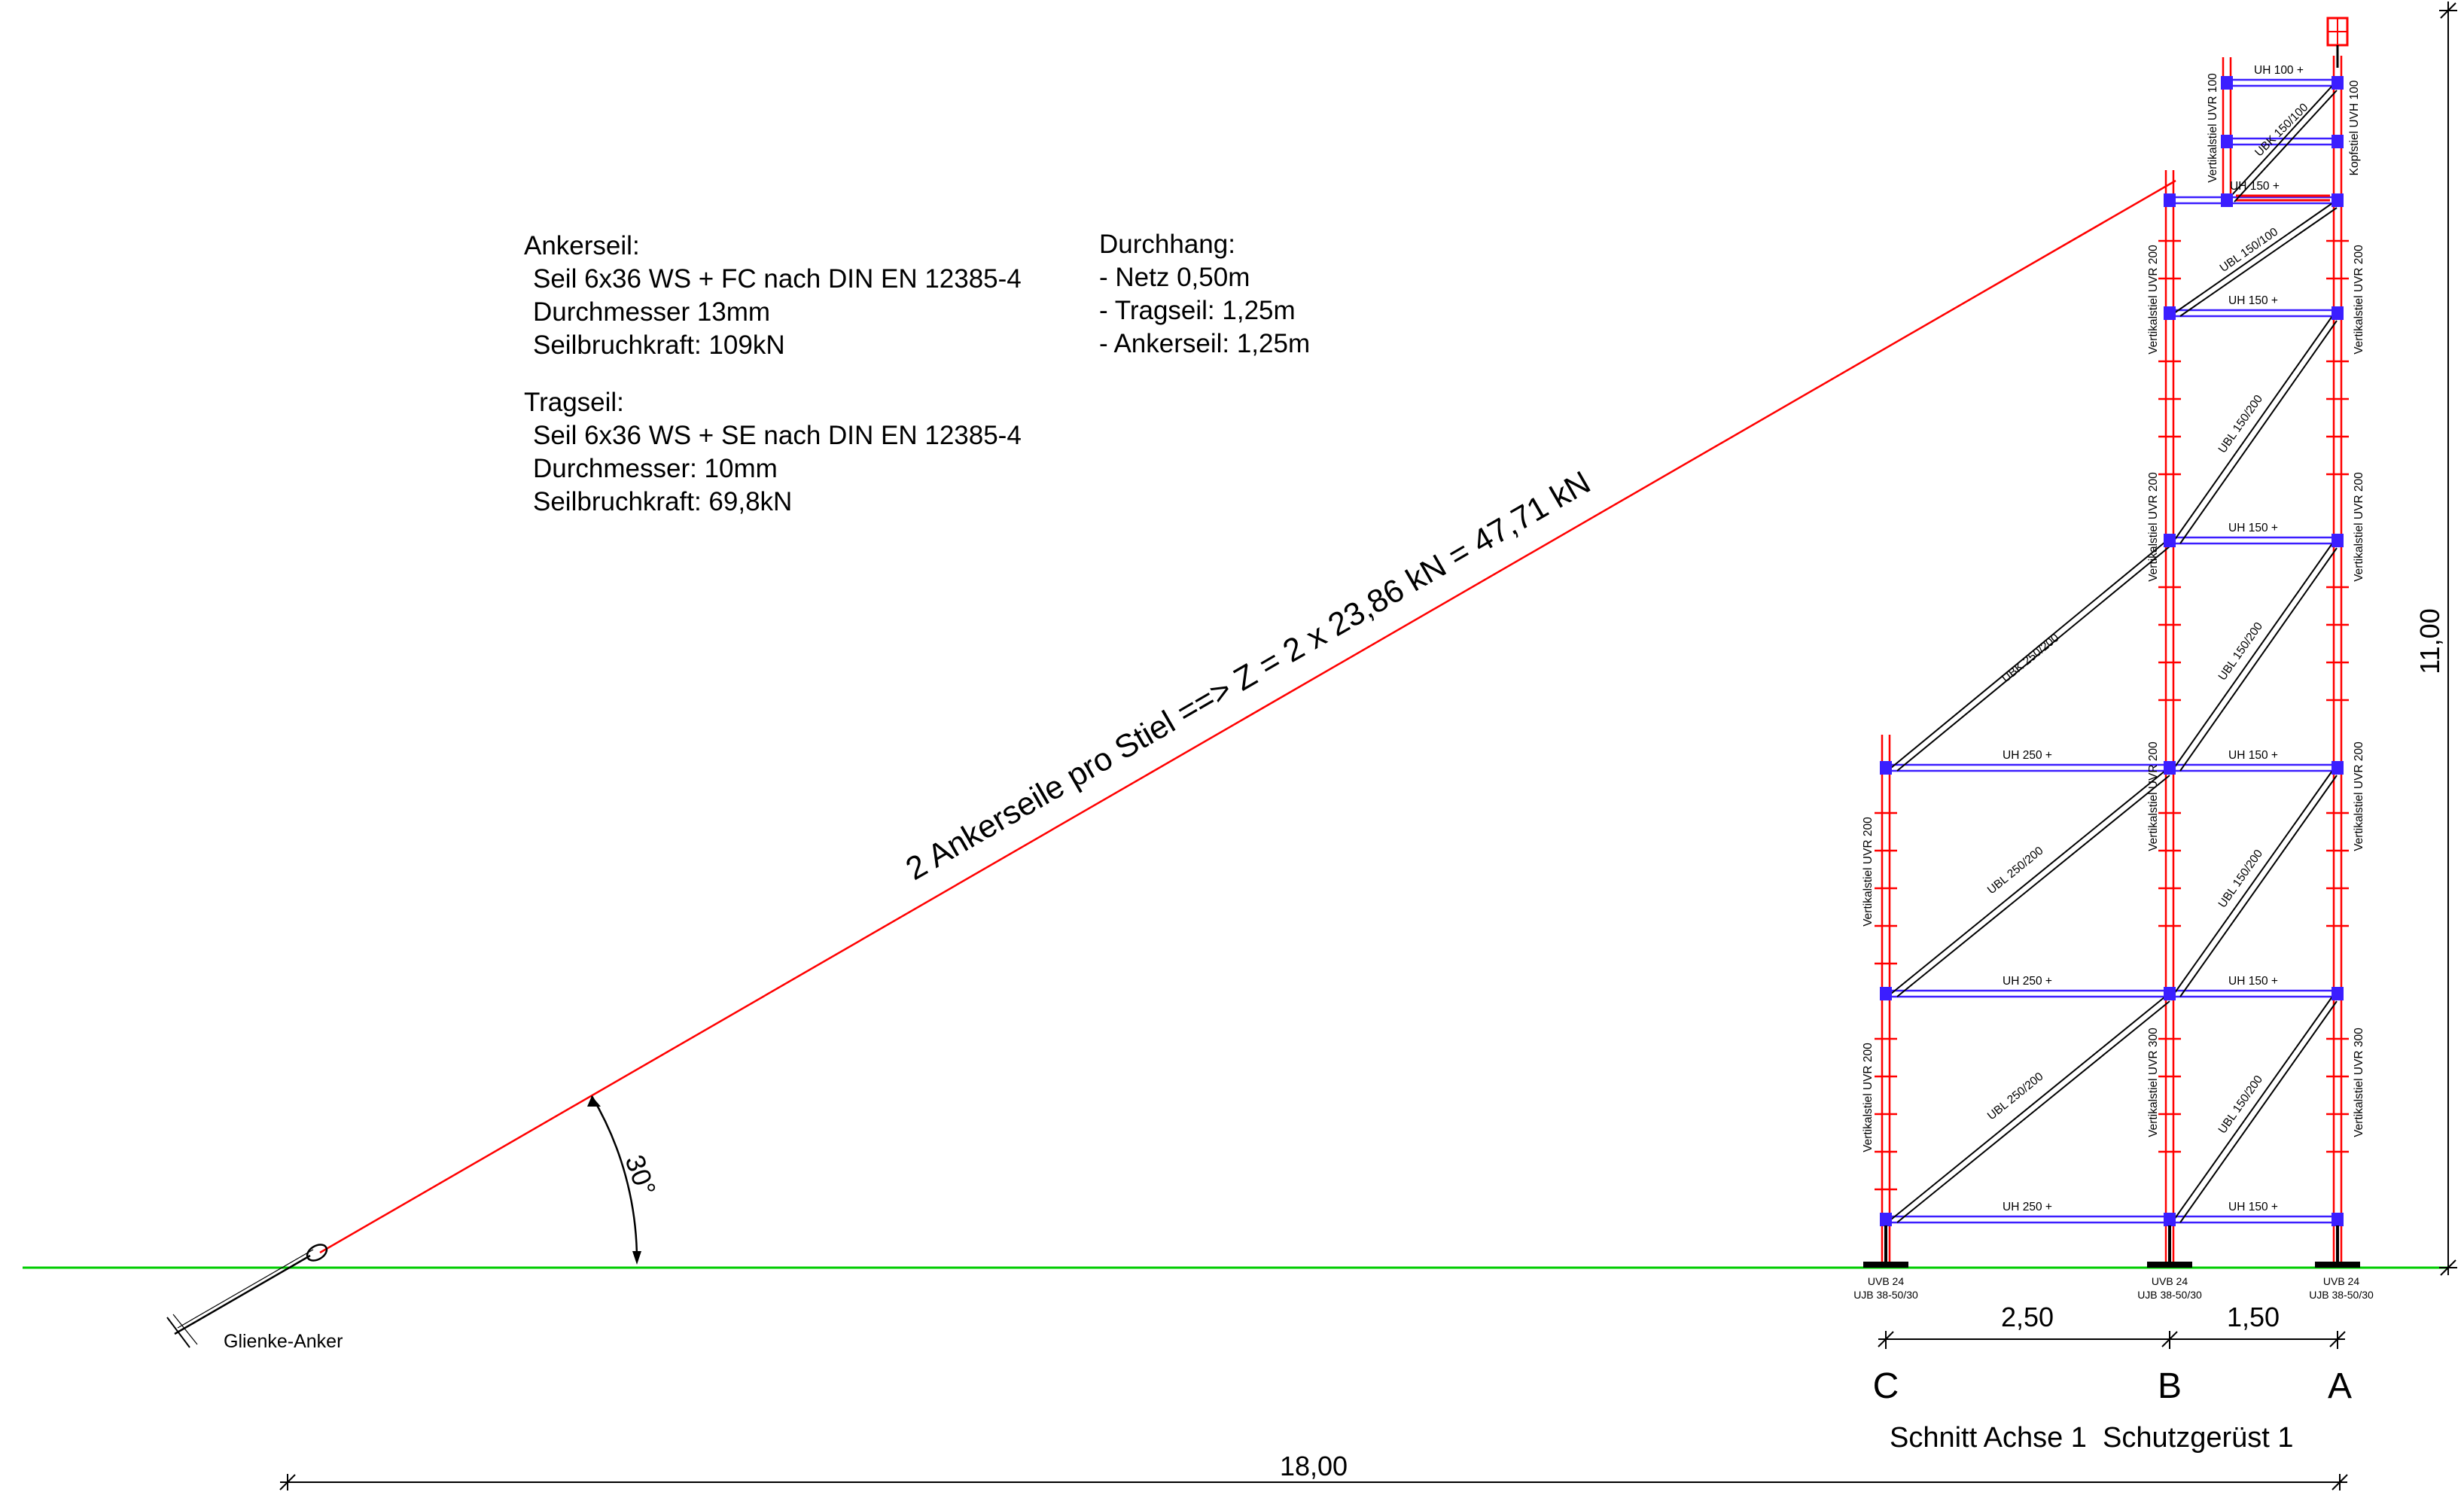 The width and height of the screenshot is (2464, 1495). What do you see at coordinates (2354, 127) in the screenshot?
I see `post-label: Kopfstiel UVH 100` at bounding box center [2354, 127].